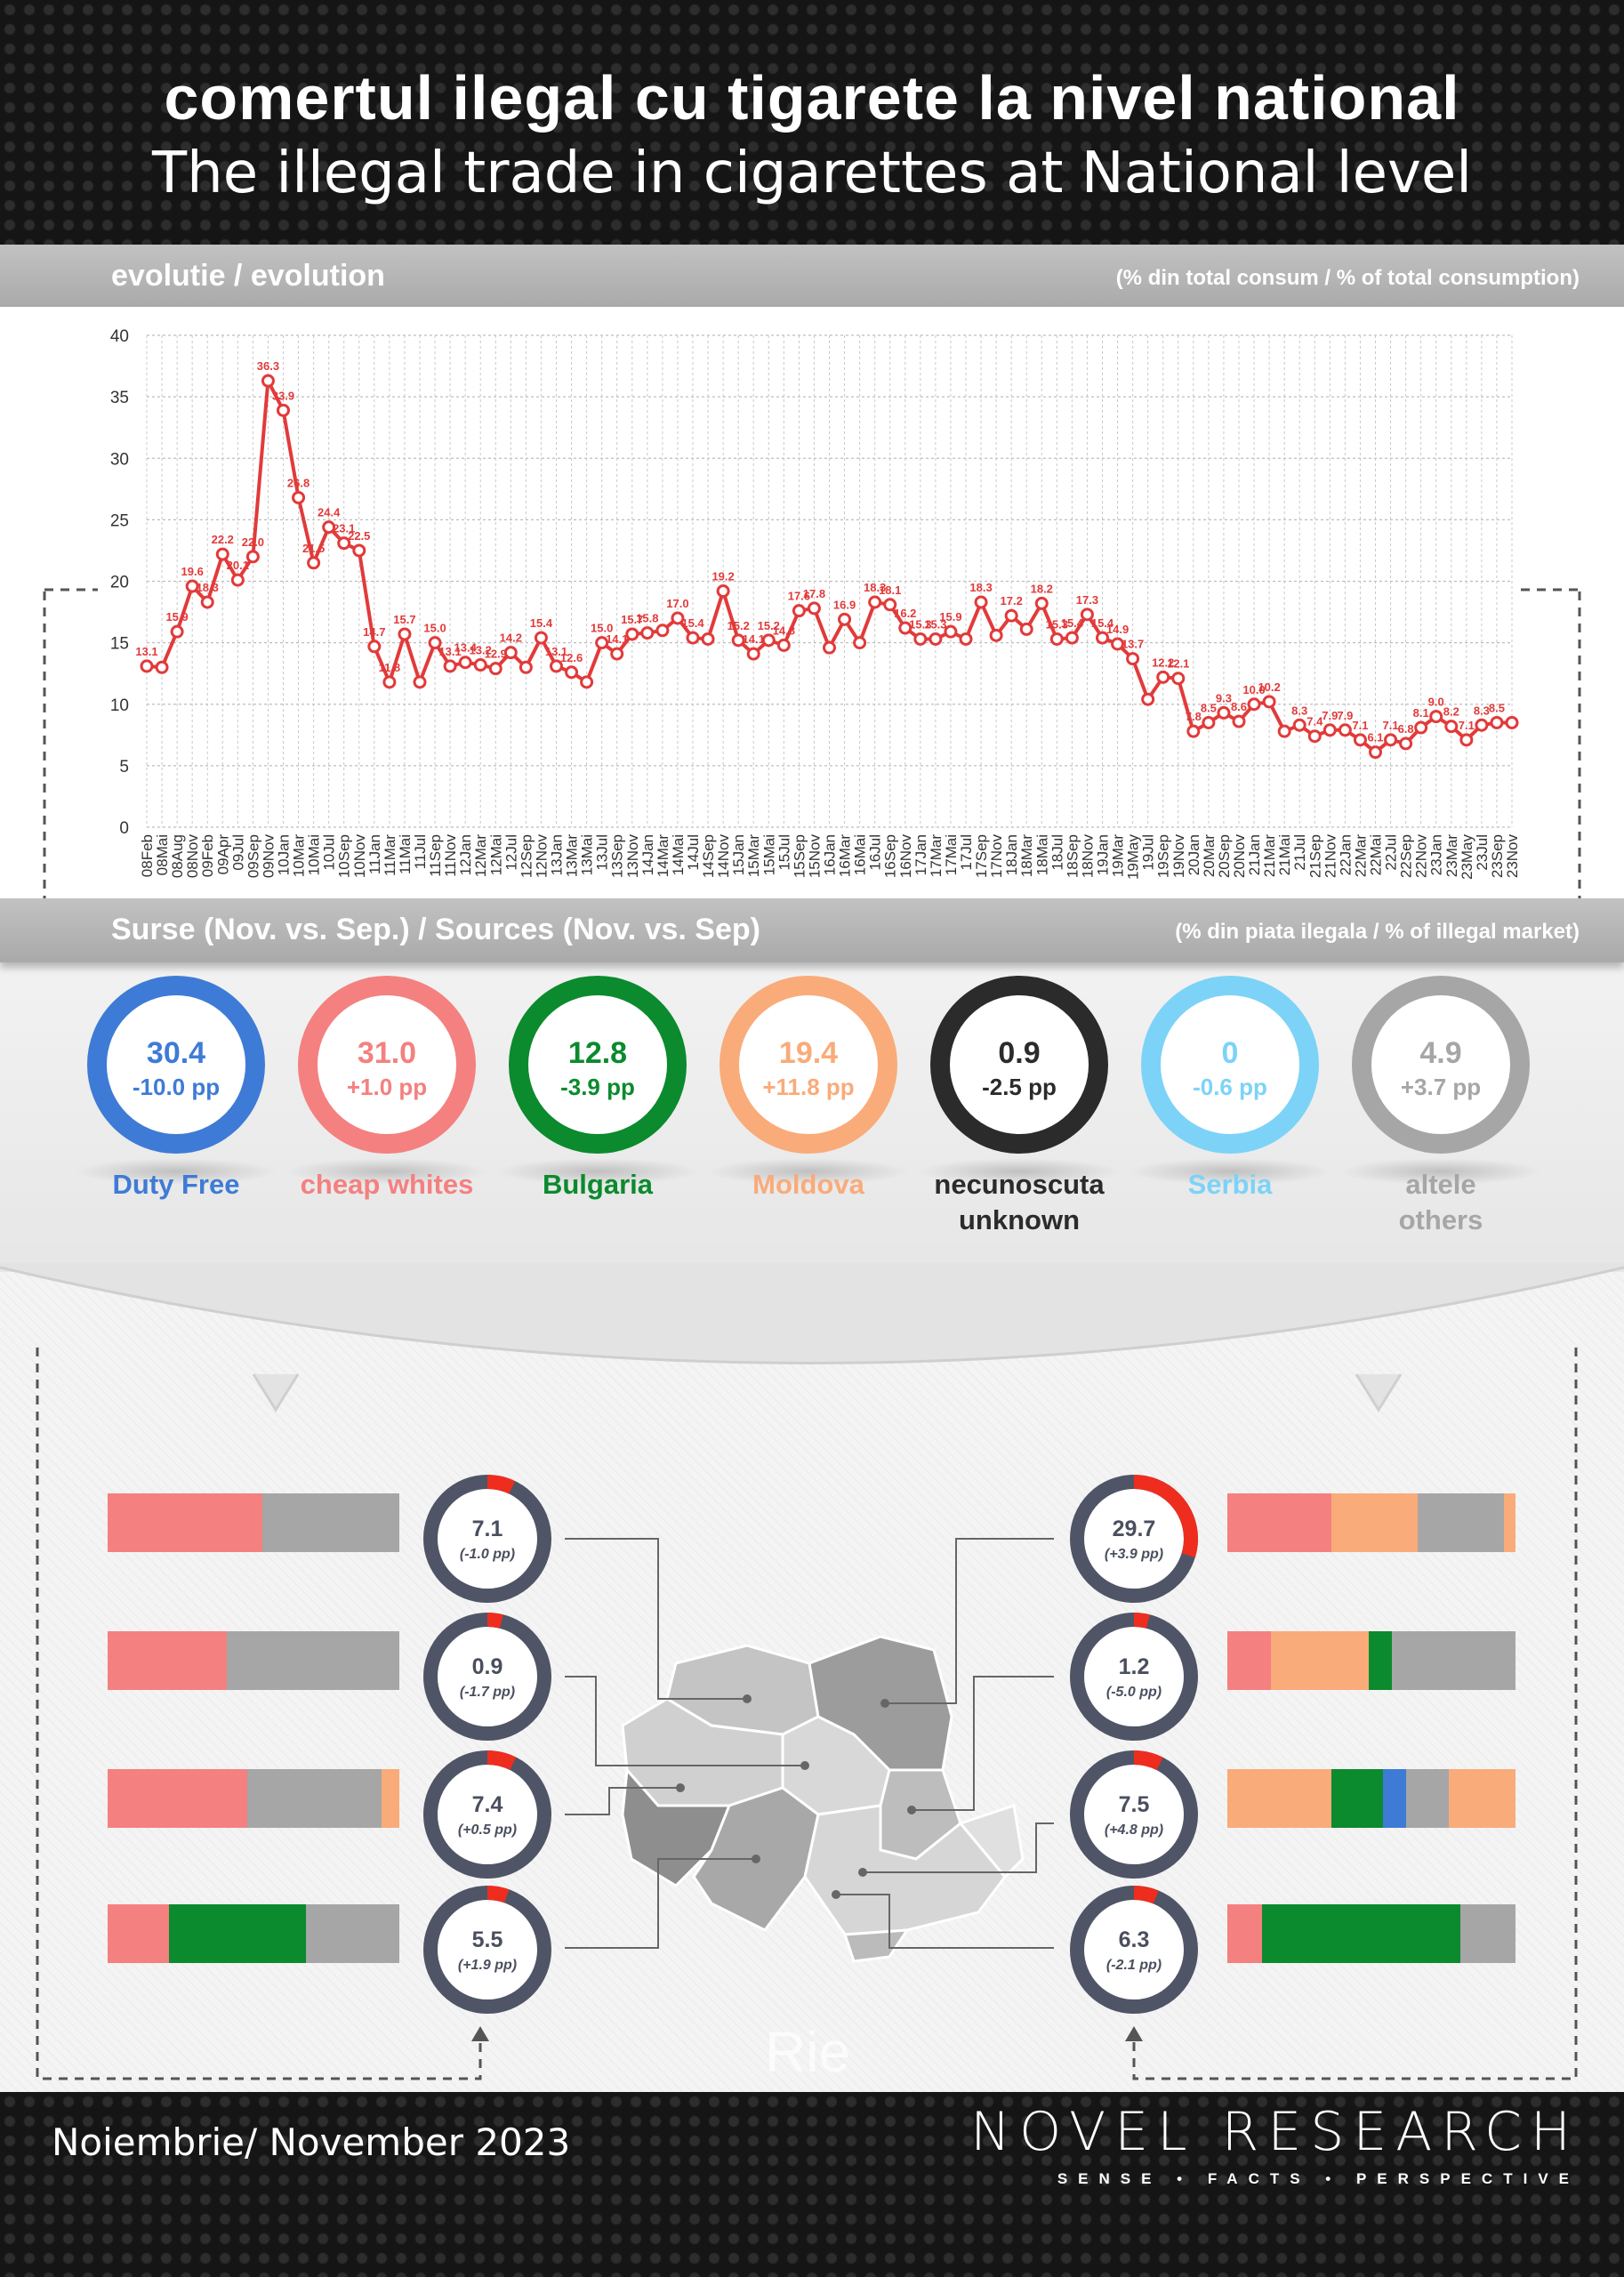 This screenshot has height=2277, width=1624. Describe the element at coordinates (951, 854) in the screenshot. I see `x-tick-label: 17Mai` at that location.